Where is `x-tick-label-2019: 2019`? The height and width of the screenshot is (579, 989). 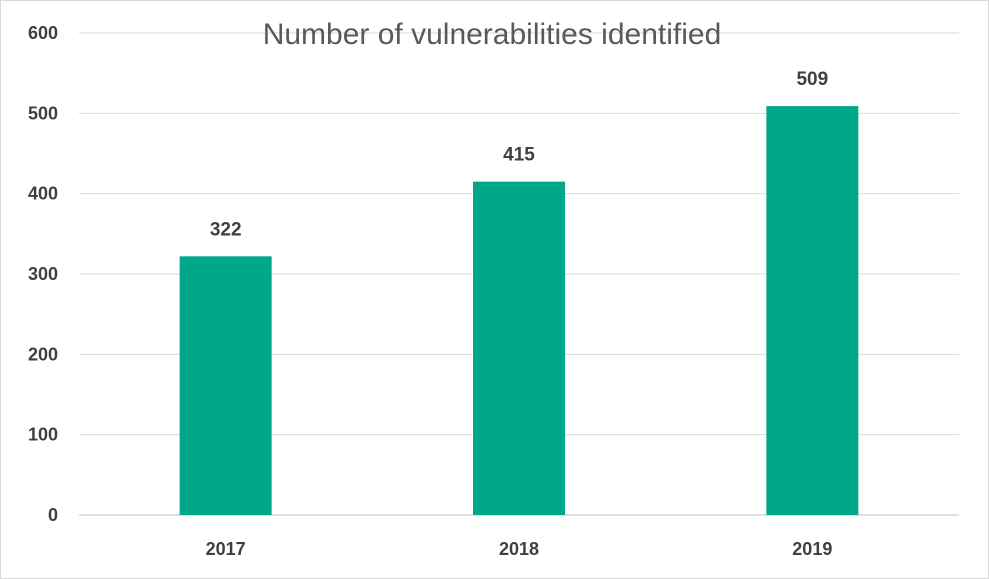
x-tick-label-2019: 2019 is located at coordinates (812, 549).